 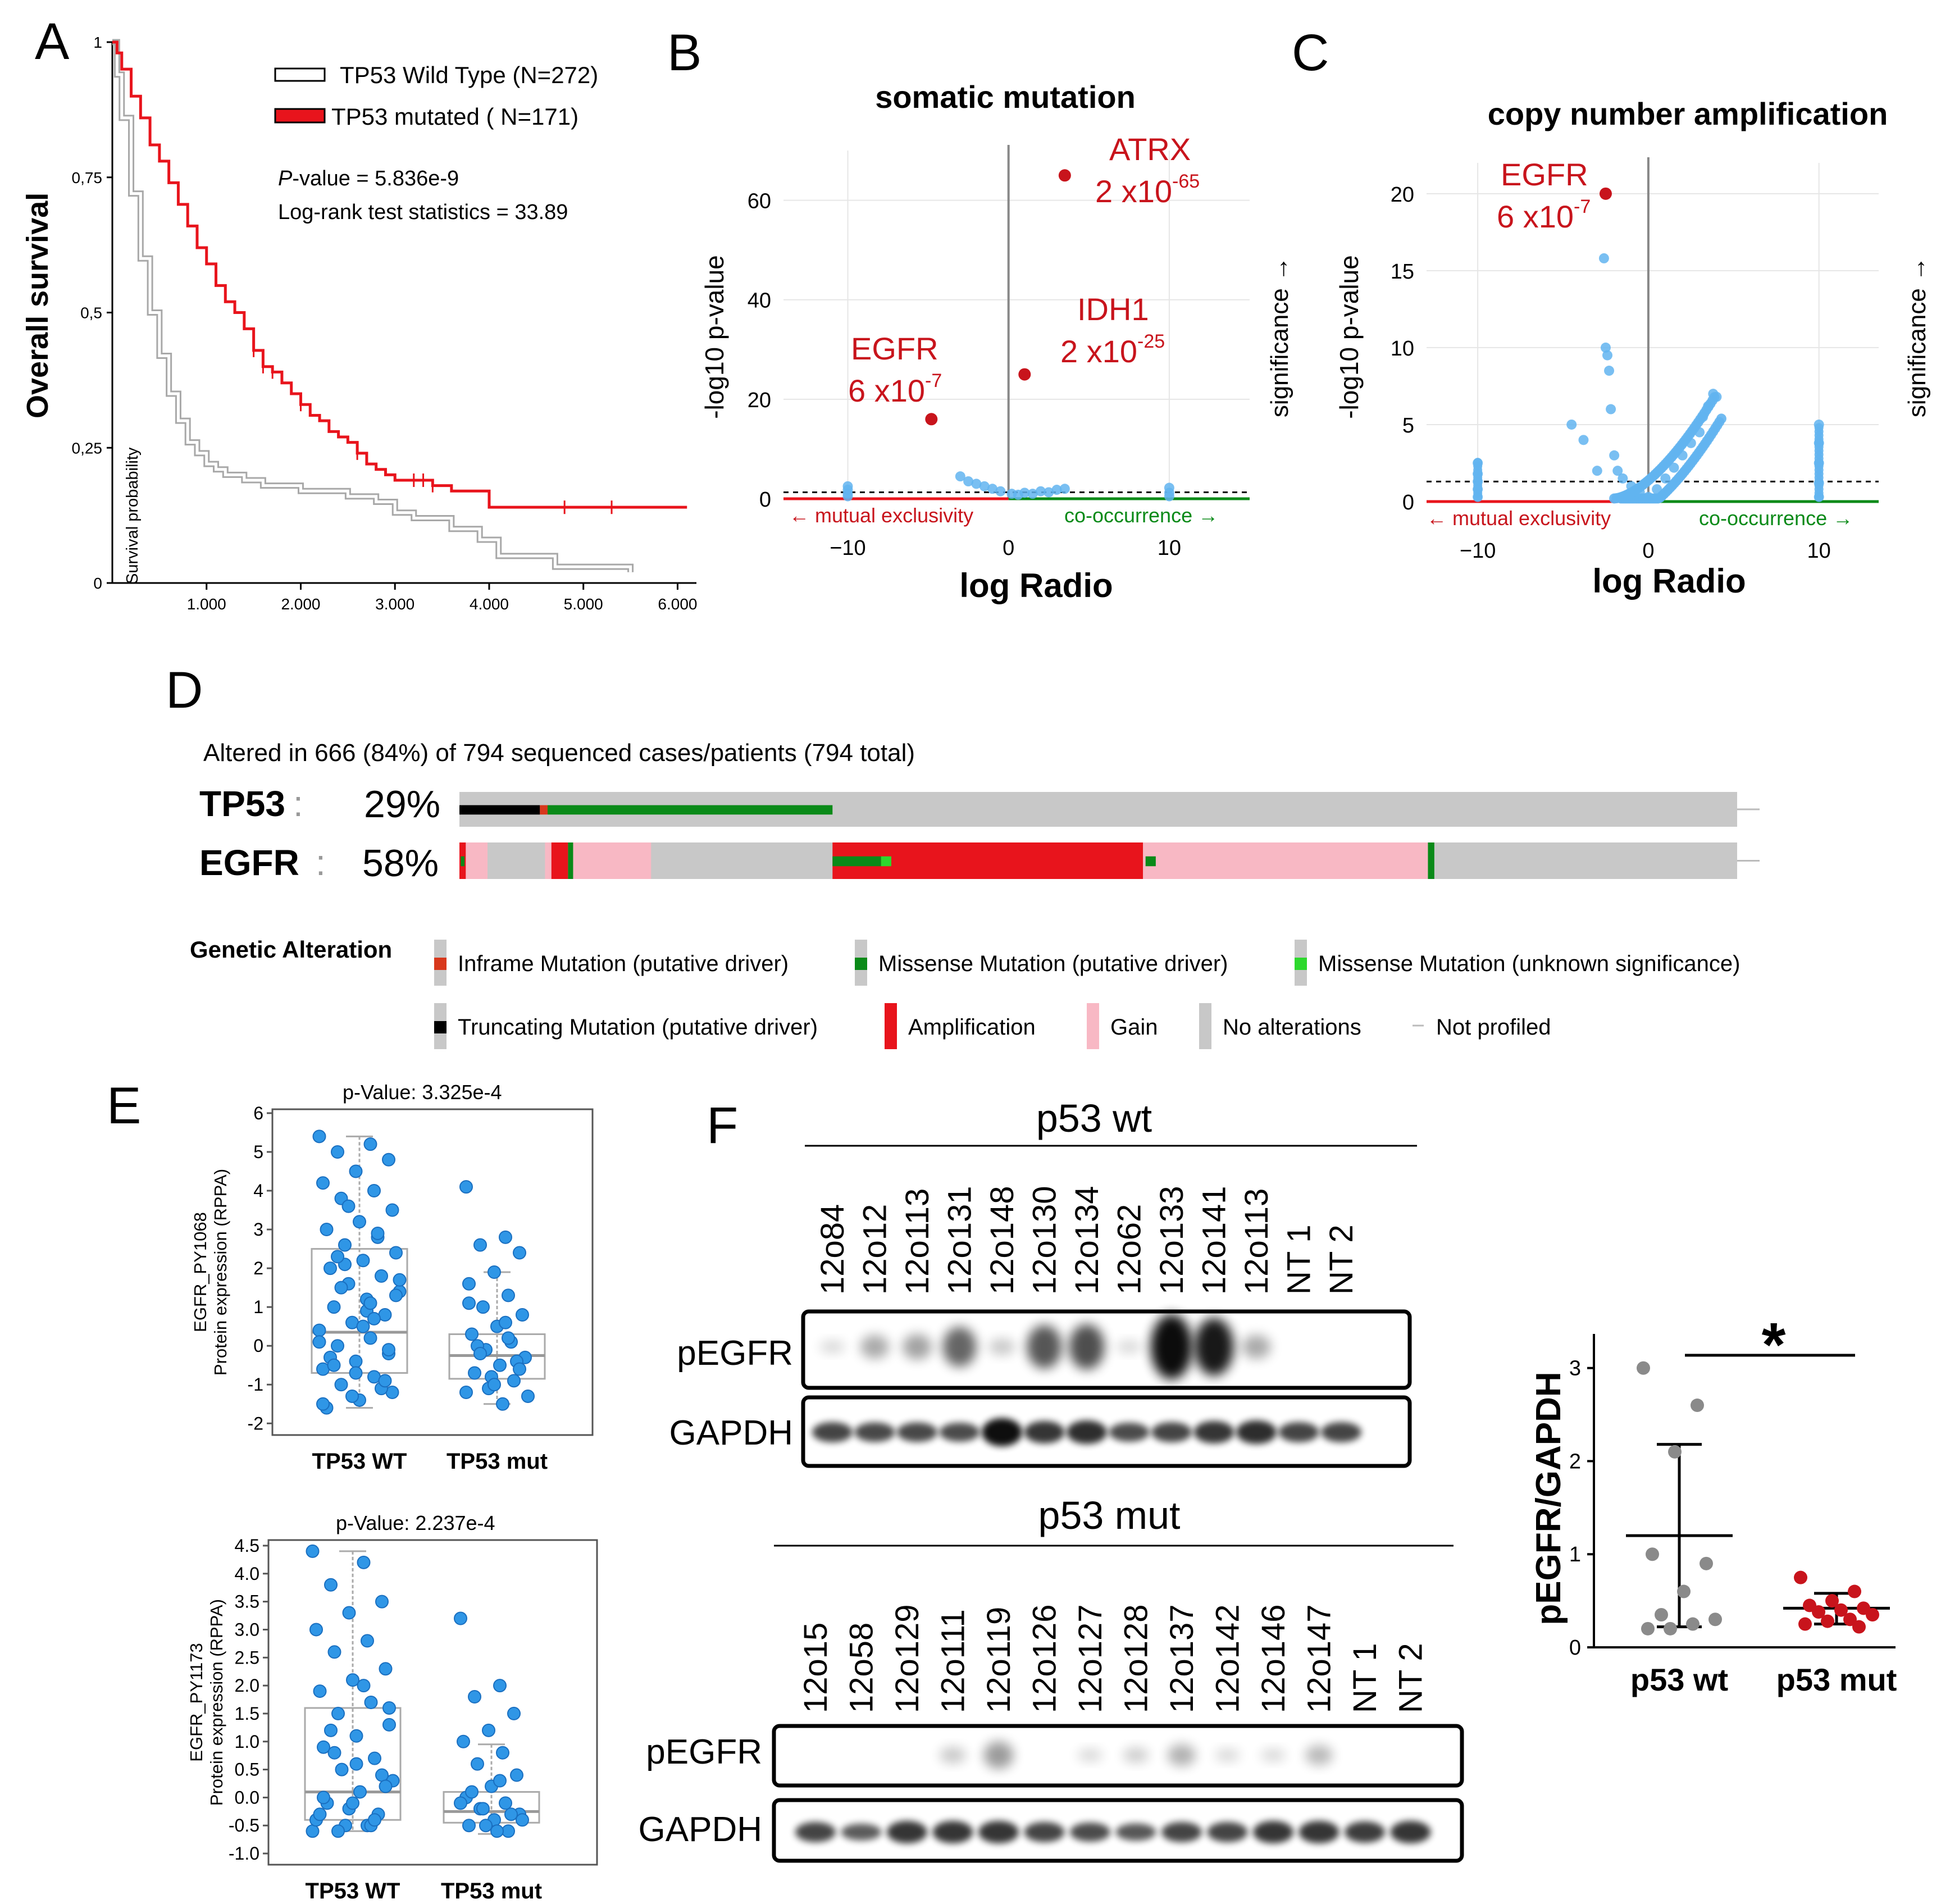 What do you see at coordinates (1582, 206) in the screenshot?
I see `c-egfr-exp: -7` at bounding box center [1582, 206].